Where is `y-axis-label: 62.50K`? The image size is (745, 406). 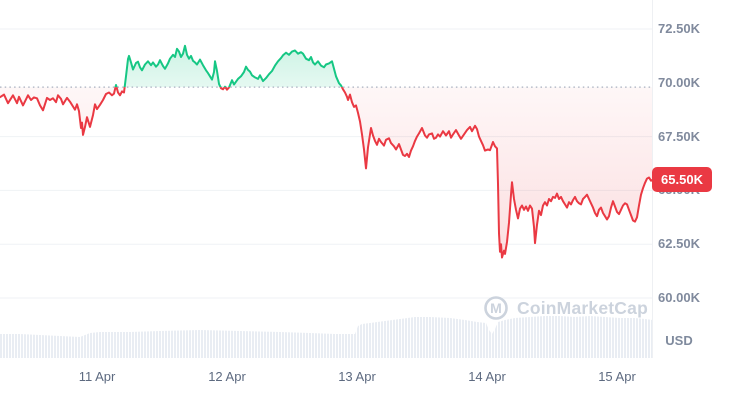 y-axis-label: 62.50K is located at coordinates (679, 243).